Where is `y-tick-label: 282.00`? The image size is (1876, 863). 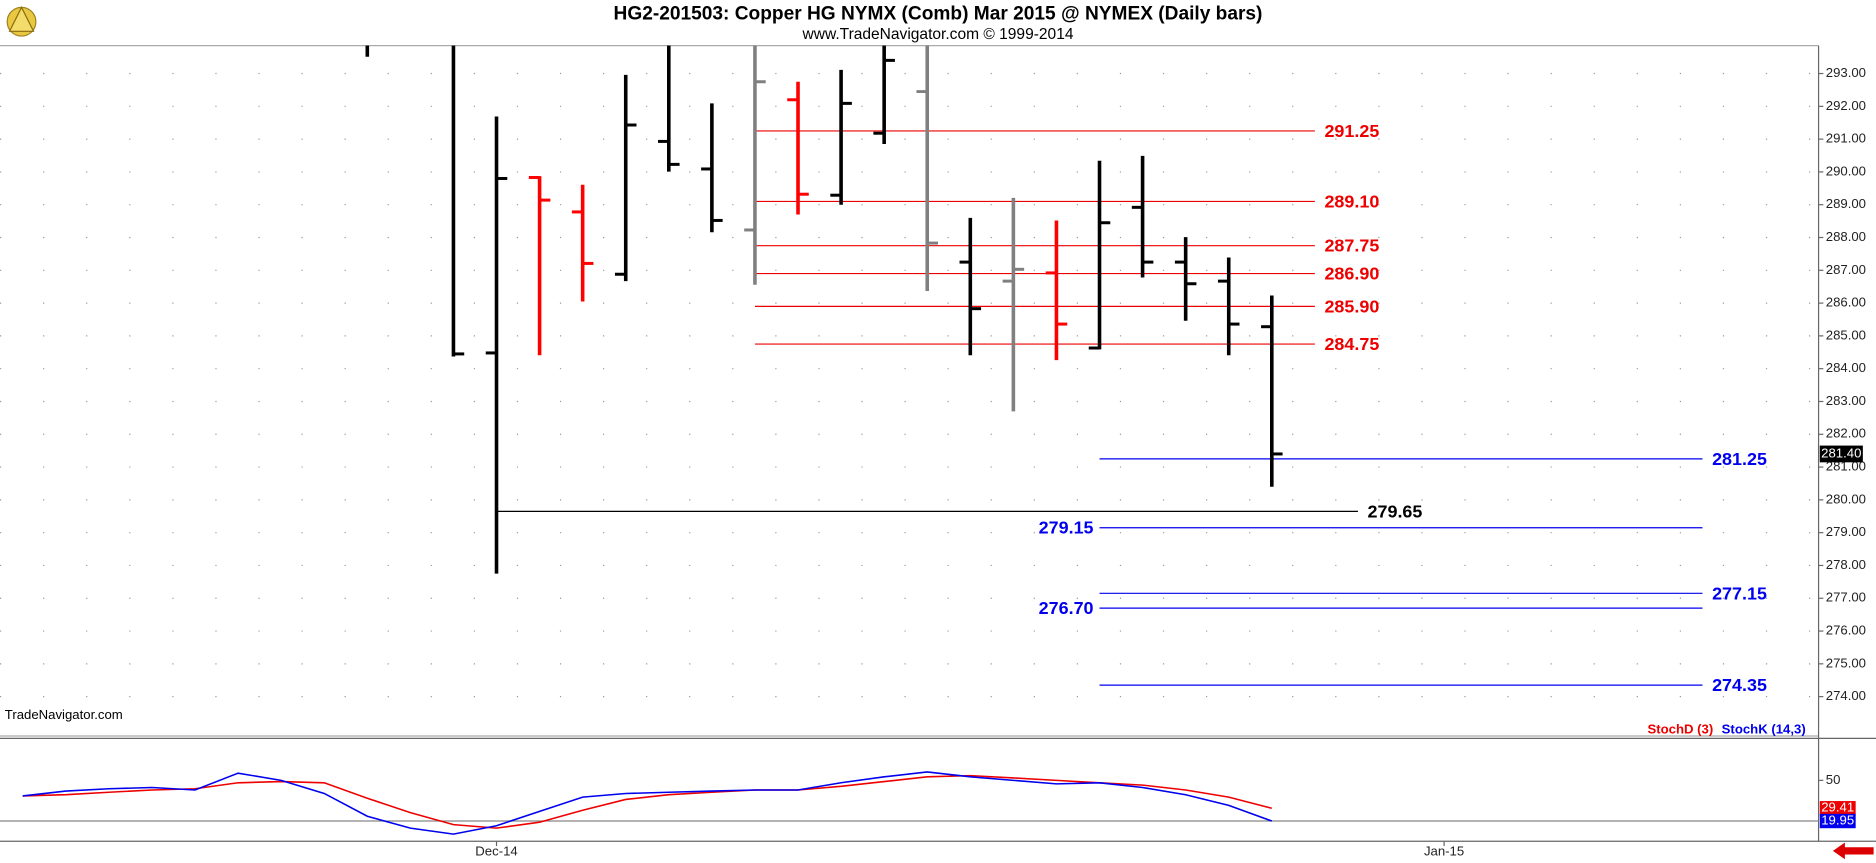
y-tick-label: 282.00 is located at coordinates (1846, 433).